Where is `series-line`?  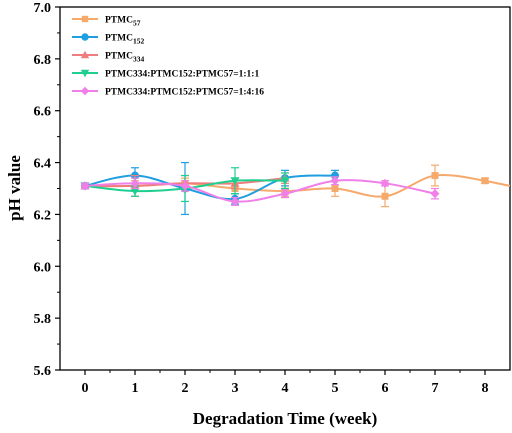 series-line is located at coordinates (210, 187).